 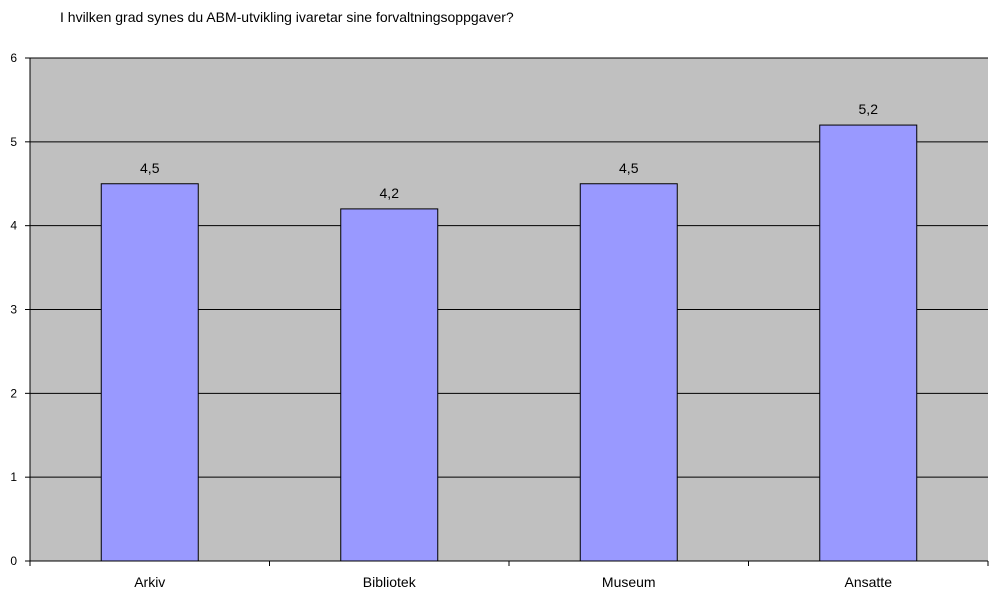 I want to click on x-tick-label: Museum, so click(x=629, y=582).